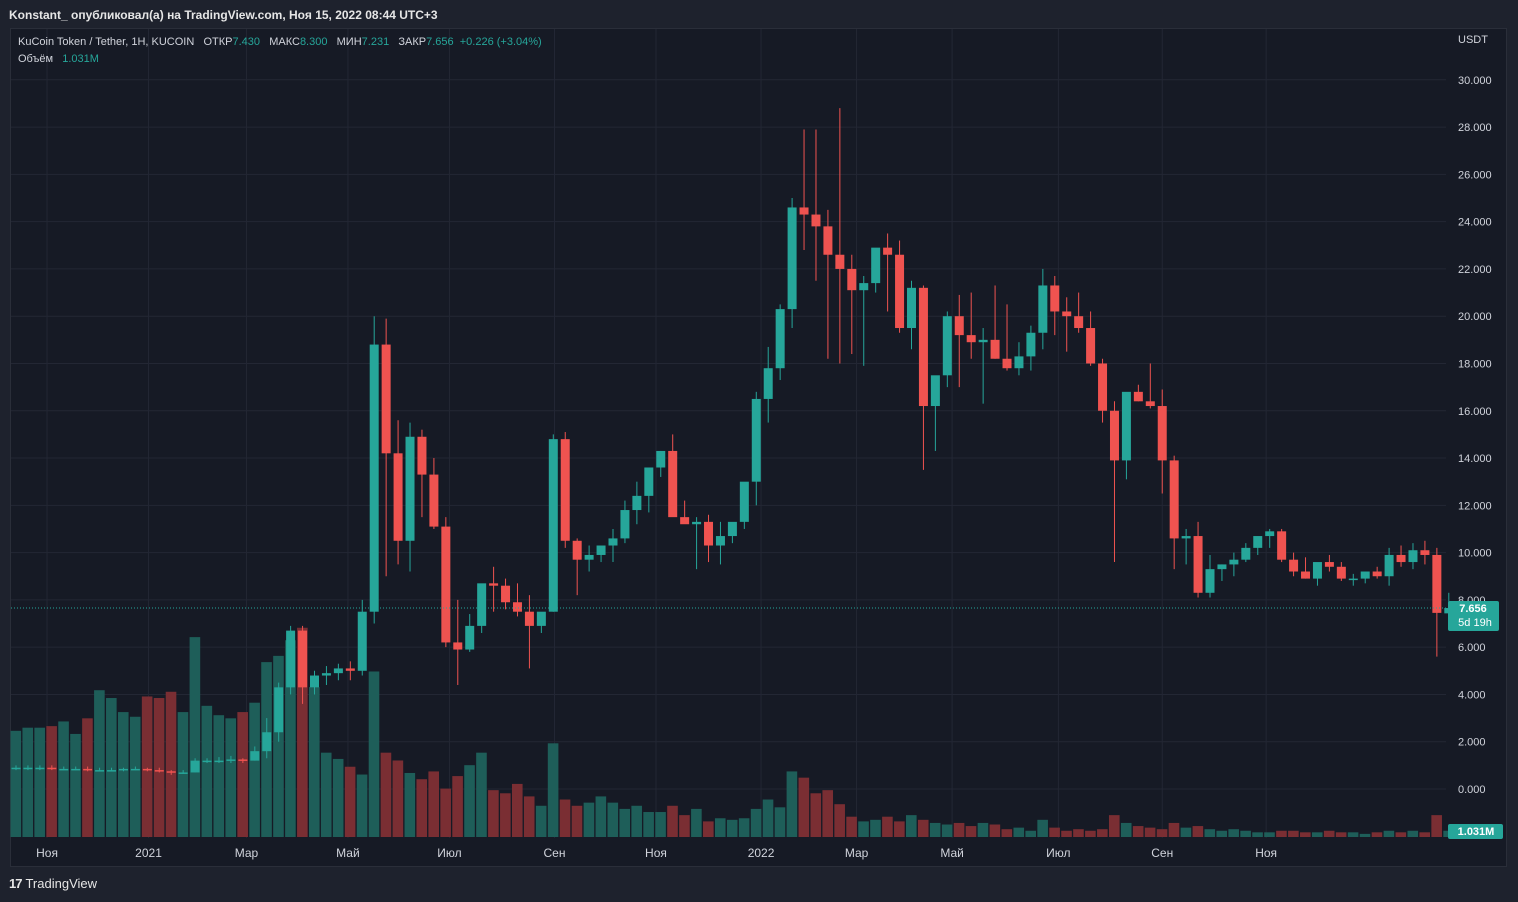  I want to click on currency-label: USDT, so click(1473, 40).